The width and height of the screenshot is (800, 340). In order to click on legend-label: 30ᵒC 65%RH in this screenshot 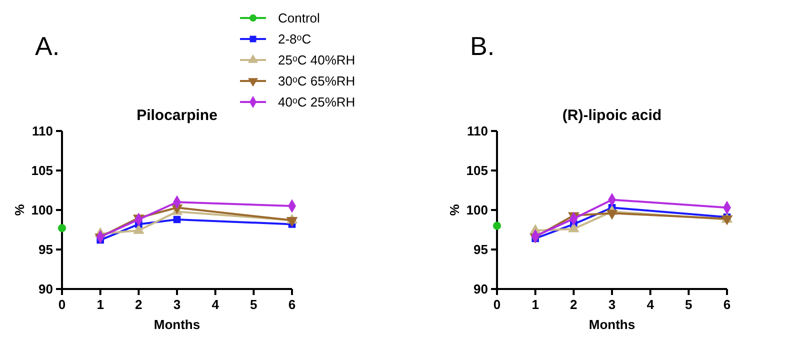, I will do `click(317, 81)`.